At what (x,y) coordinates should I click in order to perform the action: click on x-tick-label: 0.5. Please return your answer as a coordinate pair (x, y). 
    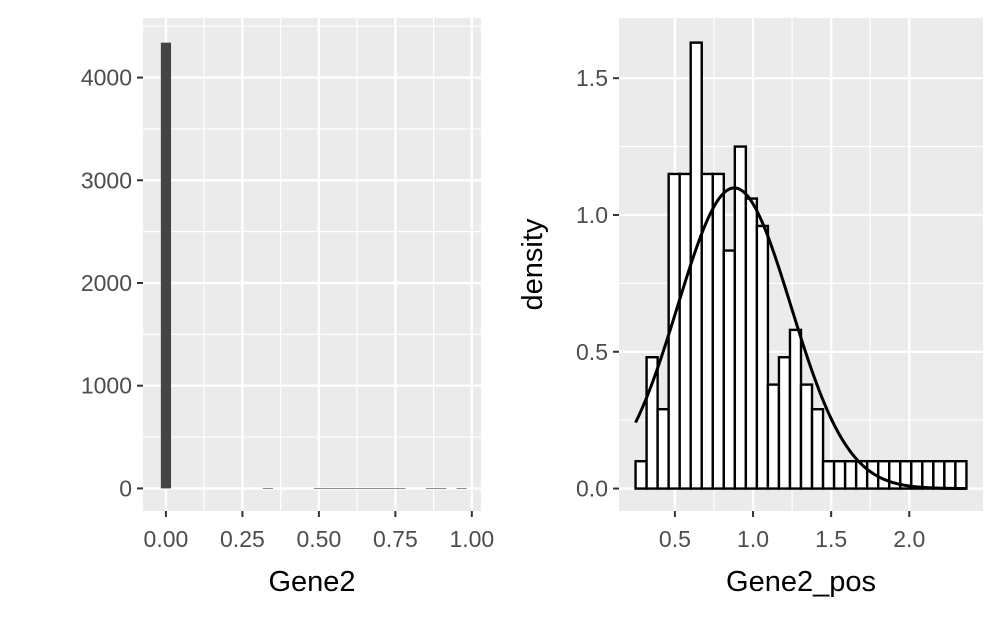
    Looking at the image, I should click on (675, 539).